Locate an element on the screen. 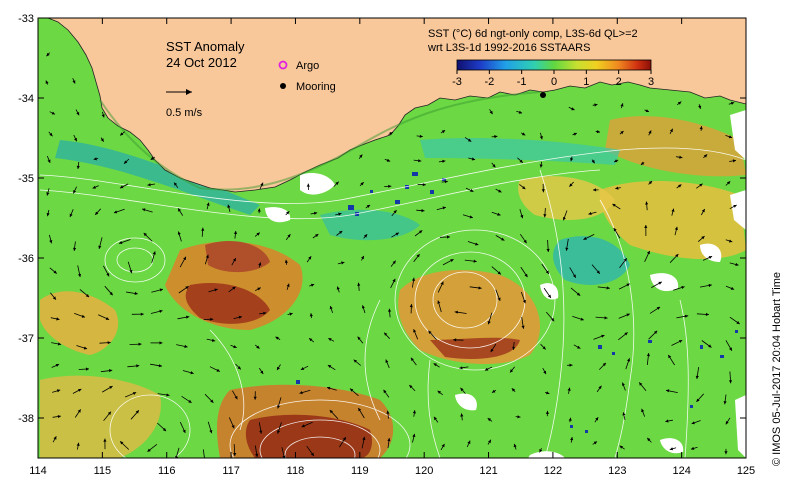 This screenshot has width=790, height=492. warm-patch-southwest is located at coordinates (79, 323).